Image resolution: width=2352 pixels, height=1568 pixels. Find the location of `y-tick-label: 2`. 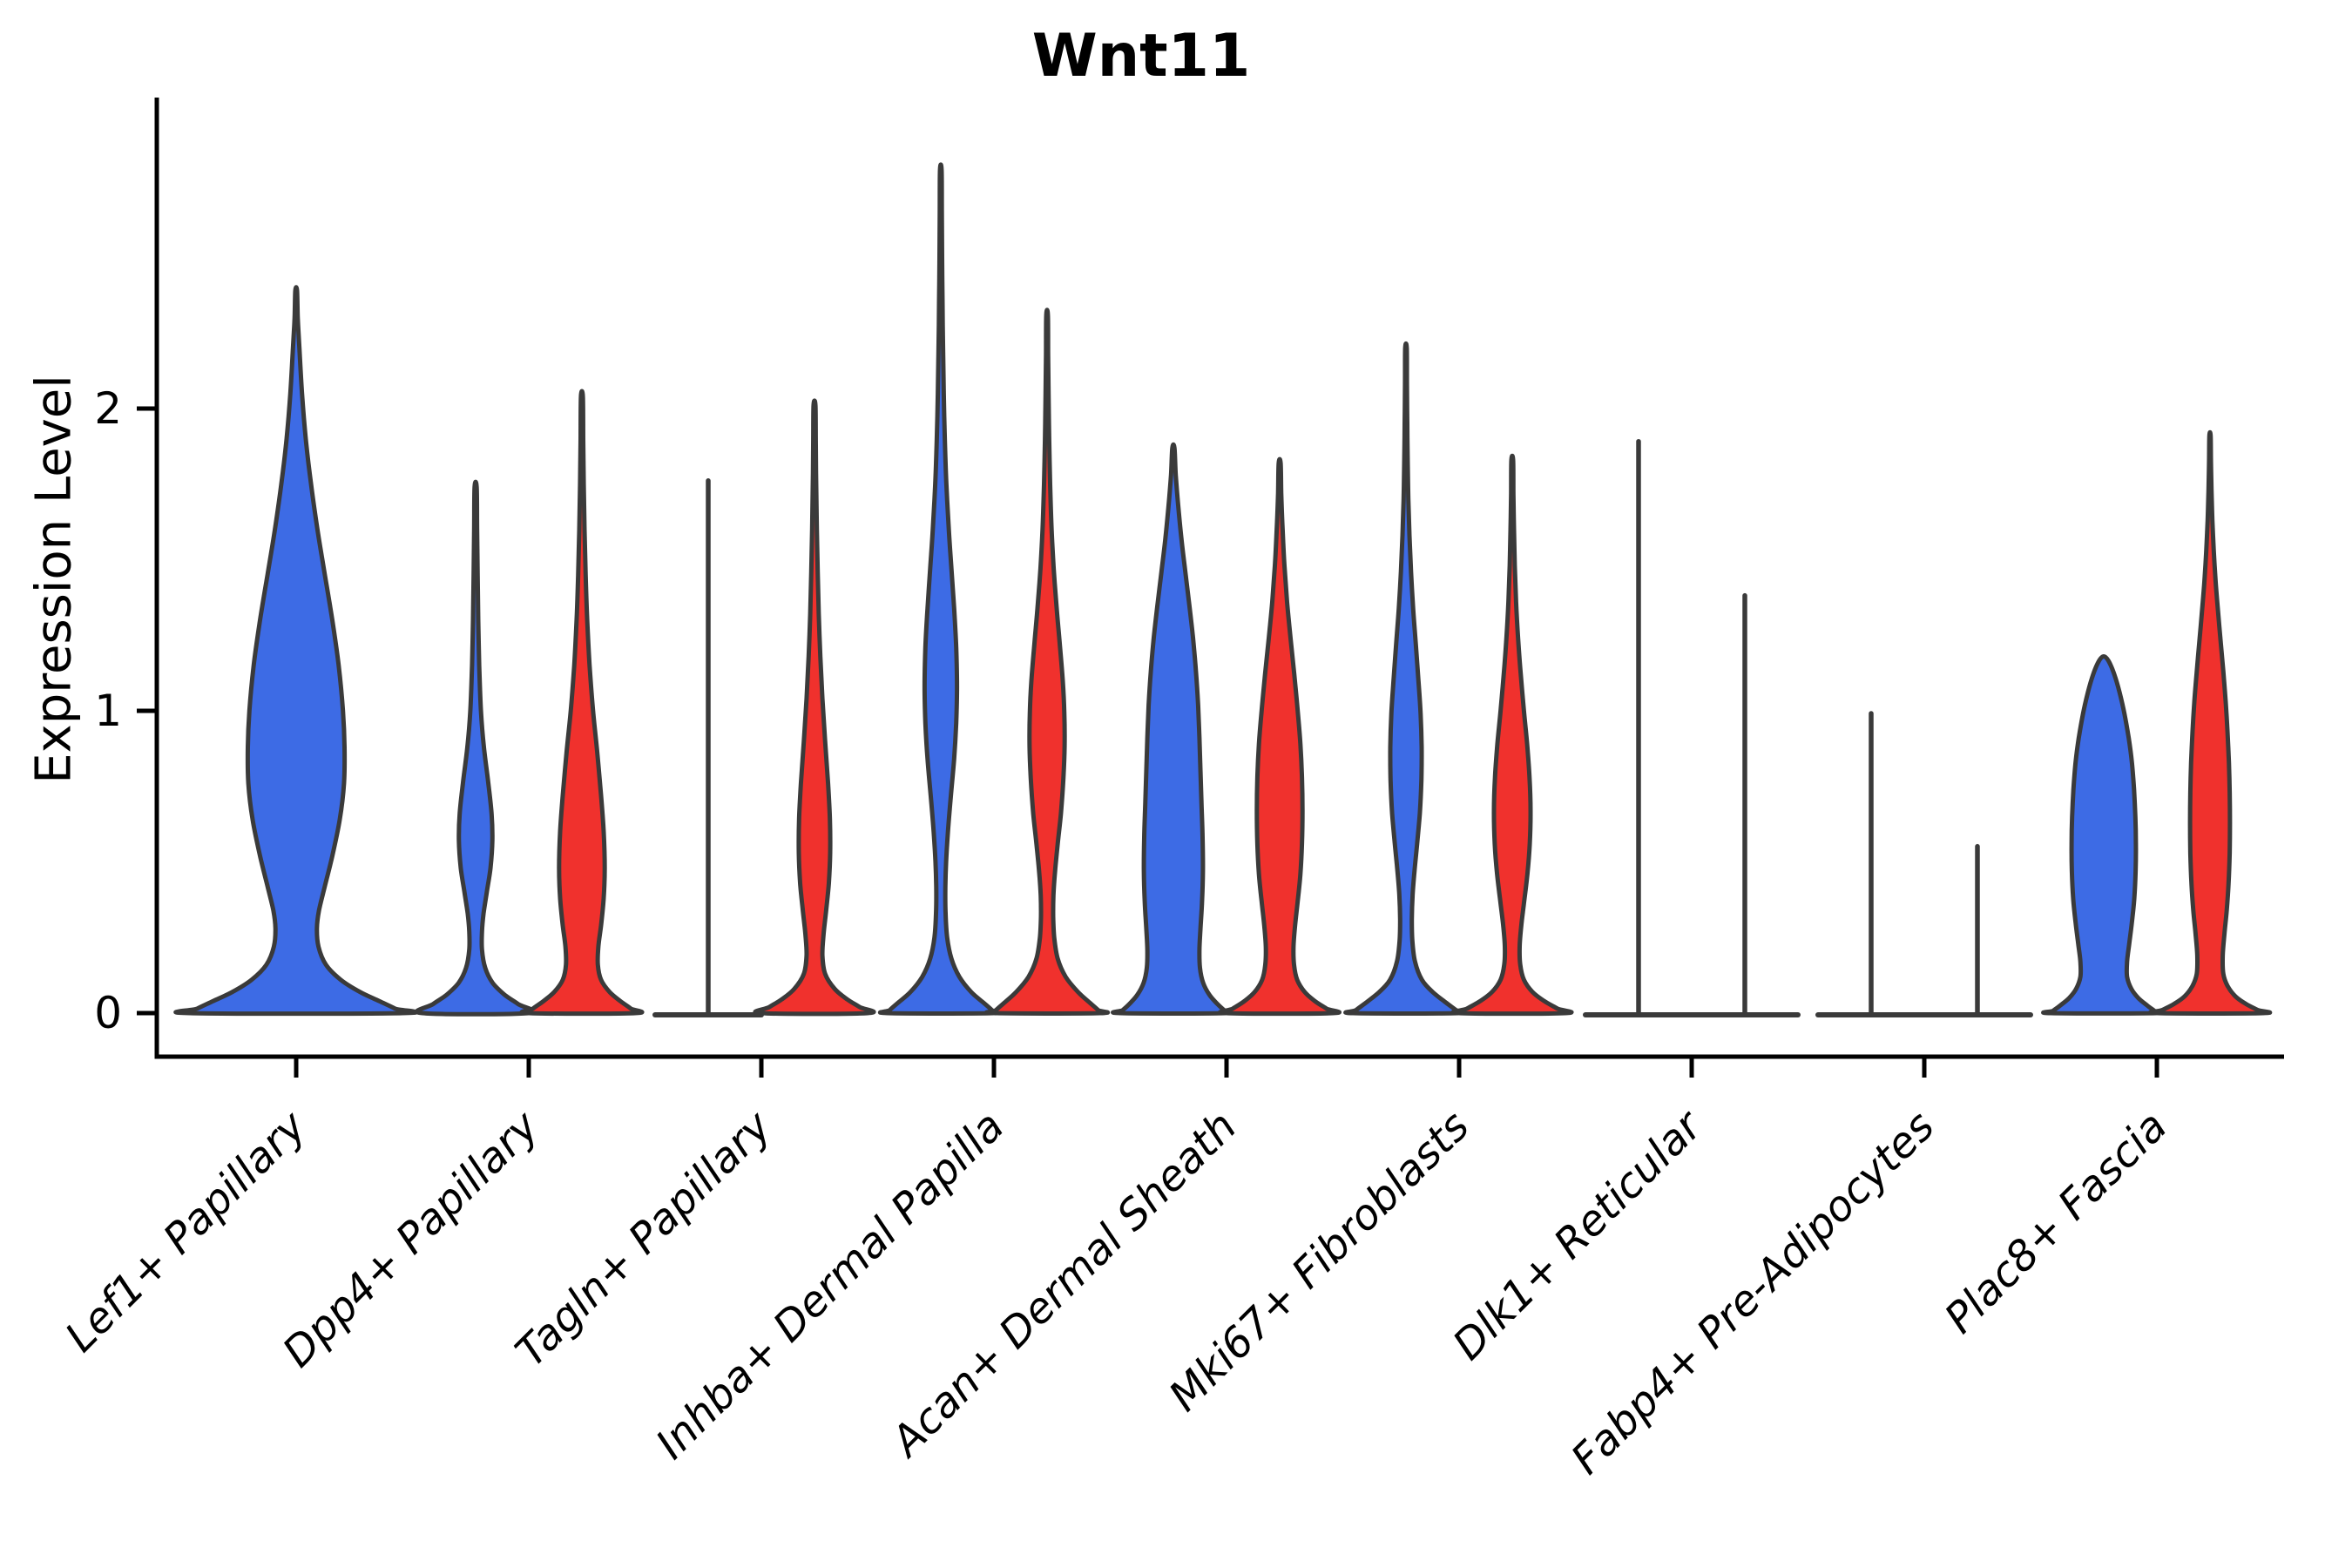

y-tick-label: 2 is located at coordinates (108, 408).